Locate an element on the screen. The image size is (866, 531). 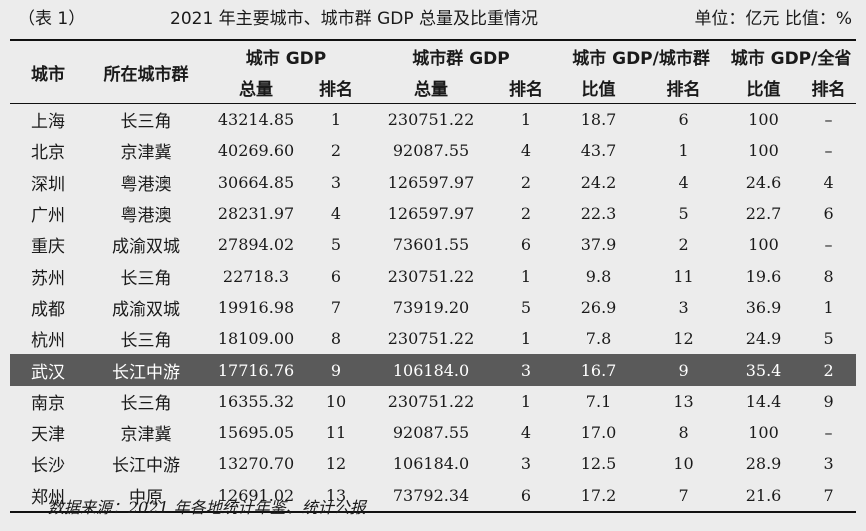
cell-city-gdp-rank: 10 is located at coordinates (336, 401).